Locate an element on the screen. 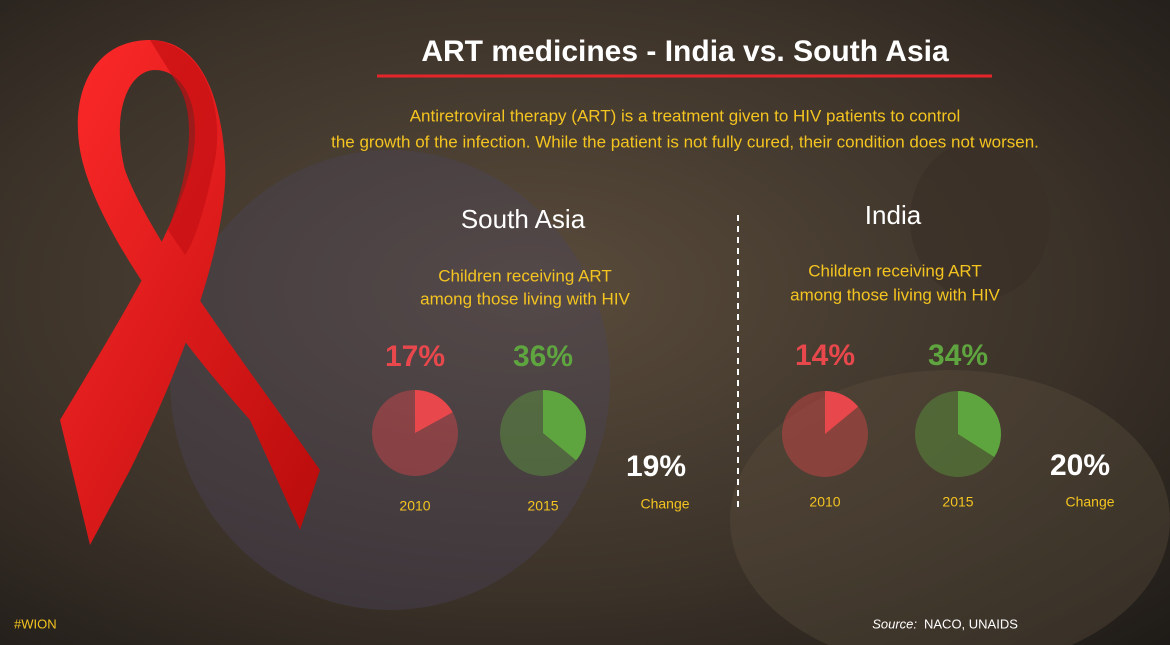 This screenshot has height=645, width=1170. source: NACO, UNAIDS is located at coordinates (971, 623).